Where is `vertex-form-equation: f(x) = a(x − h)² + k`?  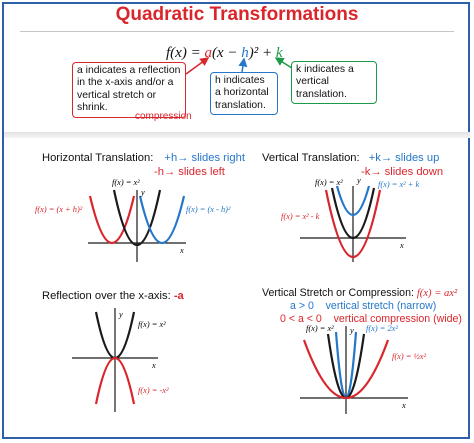
vertex-form-equation: f(x) = a(x − h)² + k is located at coordinates (224, 53).